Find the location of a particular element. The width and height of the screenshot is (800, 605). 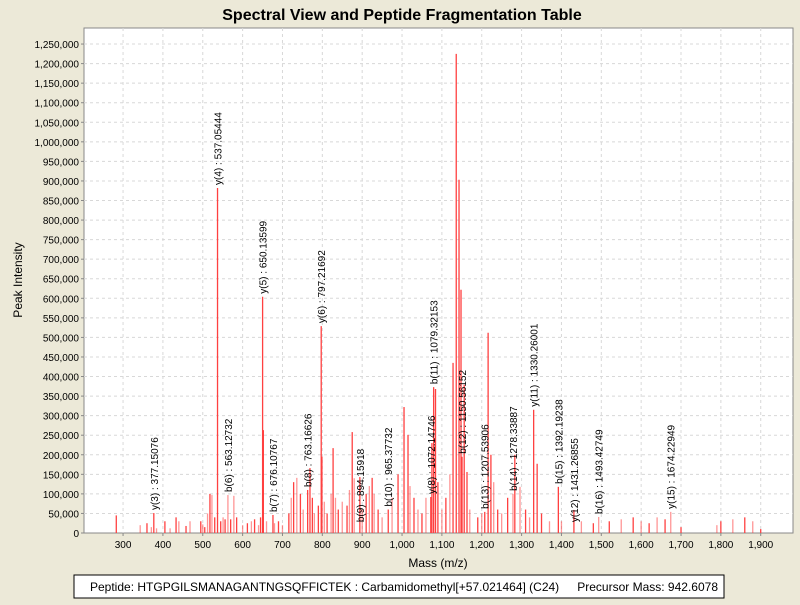

x-tick-label: 1,200 is located at coordinates (481, 545).